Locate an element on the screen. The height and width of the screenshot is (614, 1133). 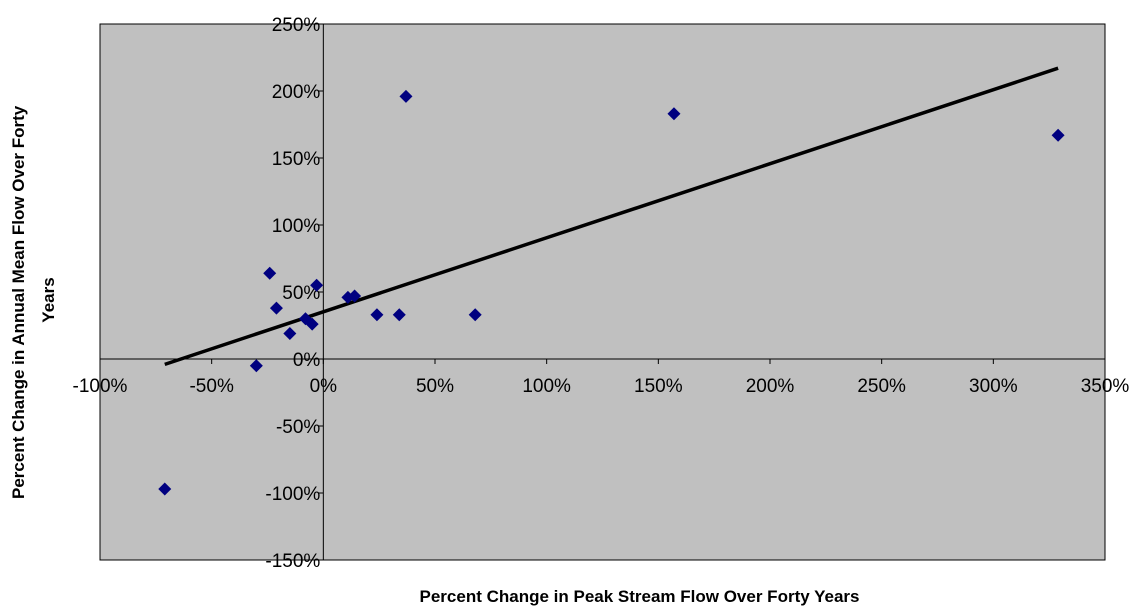
y-tick-label: 50% is located at coordinates (301, 293).